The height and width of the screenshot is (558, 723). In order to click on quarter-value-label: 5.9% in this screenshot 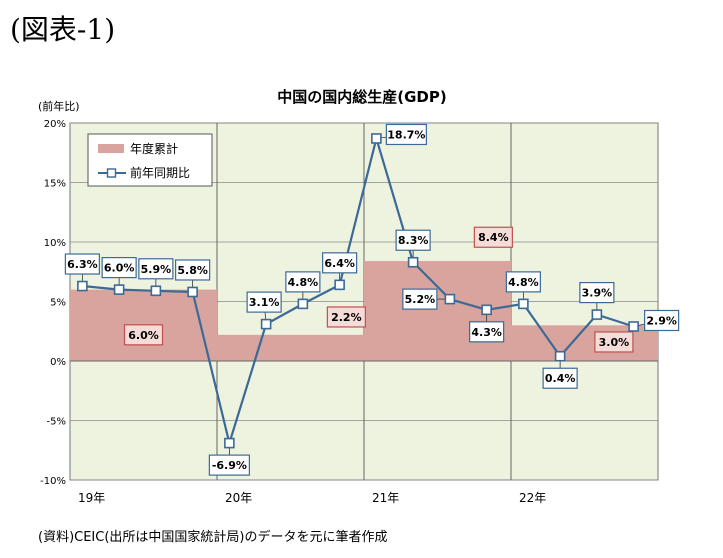, I will do `click(156, 269)`.